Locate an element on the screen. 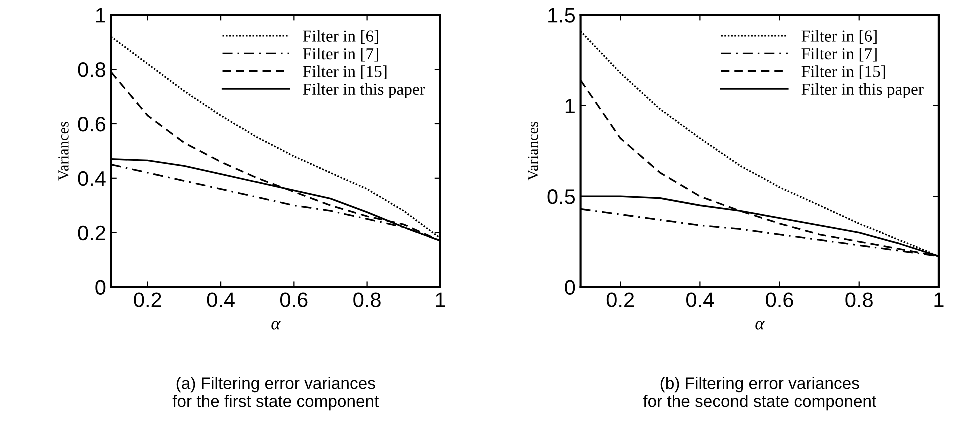 The image size is (968, 432). y-tick-label: 0.8 is located at coordinates (92, 70).